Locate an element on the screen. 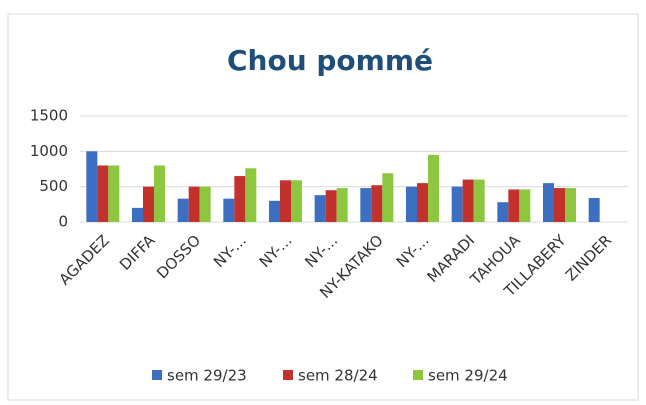 This screenshot has height=405, width=646. chart-title: Chou pommé is located at coordinates (330, 60).